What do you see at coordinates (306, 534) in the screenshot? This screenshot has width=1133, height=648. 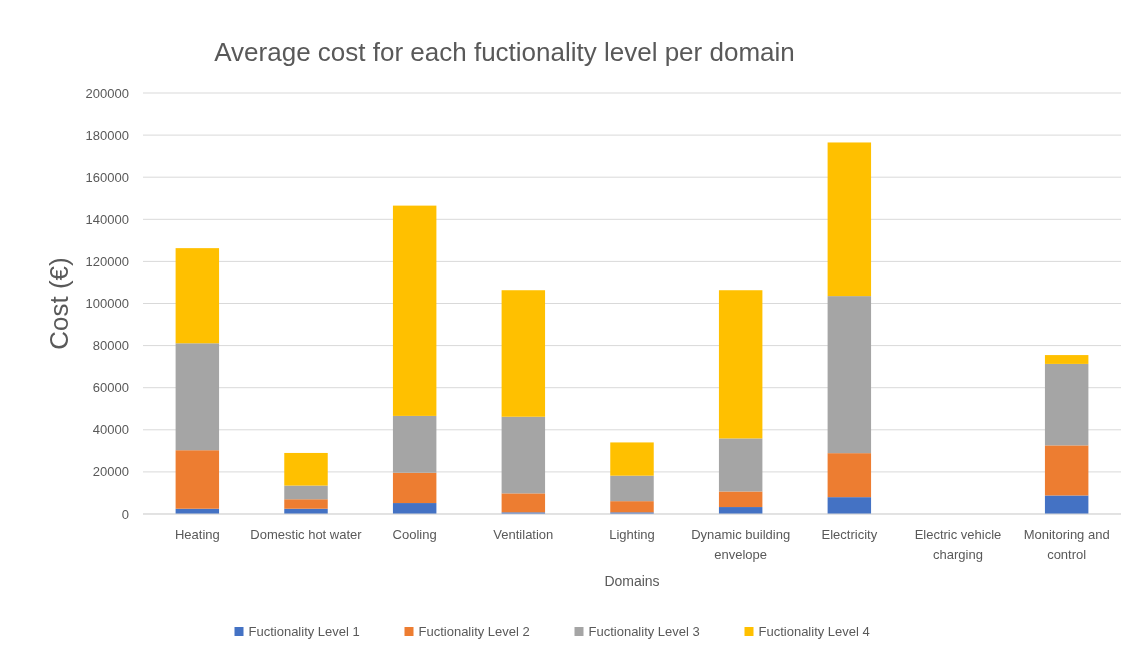 I see `x-tick-label: Domestic hot water` at bounding box center [306, 534].